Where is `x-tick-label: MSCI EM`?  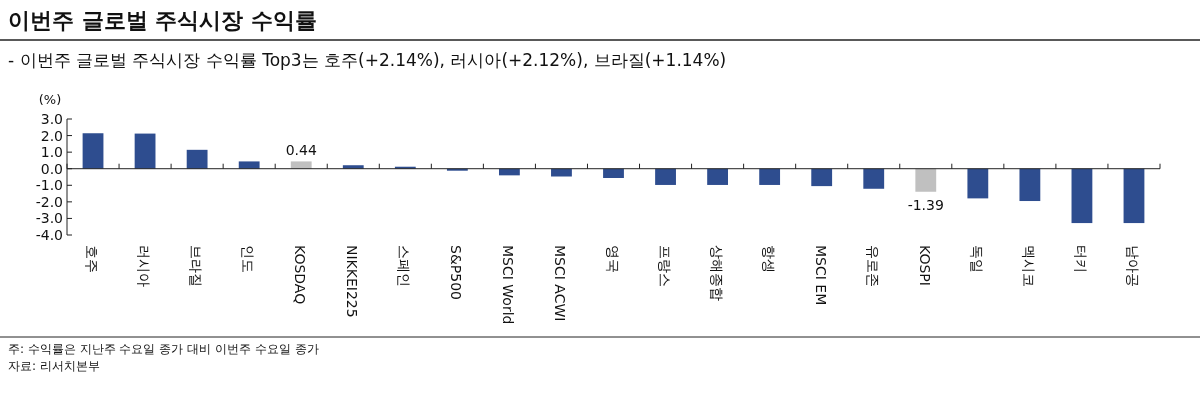 x-tick-label: MSCI EM is located at coordinates (820, 275).